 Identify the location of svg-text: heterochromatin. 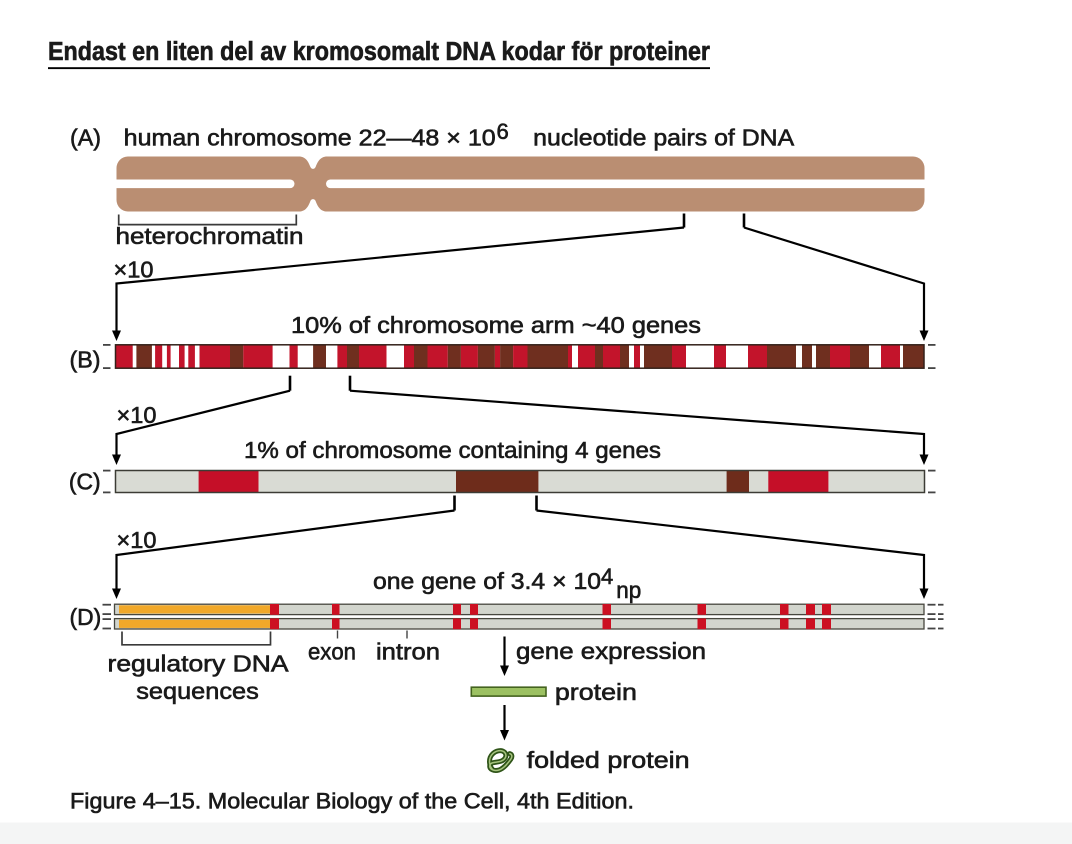
(210, 236).